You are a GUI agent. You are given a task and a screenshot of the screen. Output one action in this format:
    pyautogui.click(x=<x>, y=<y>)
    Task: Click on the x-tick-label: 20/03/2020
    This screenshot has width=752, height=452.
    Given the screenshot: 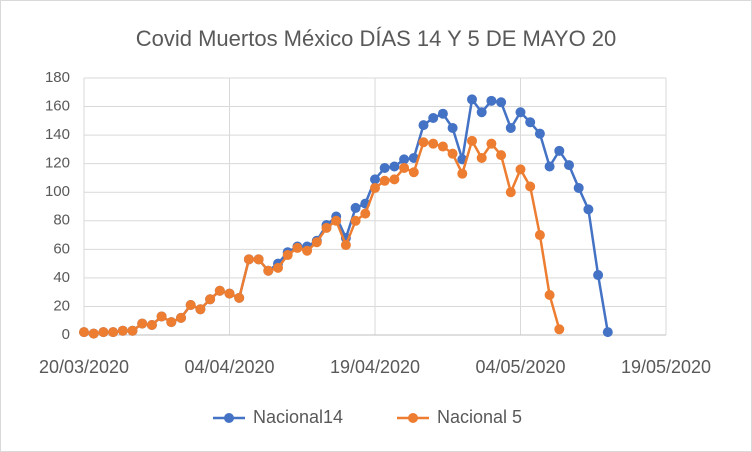 What is the action you would take?
    pyautogui.click(x=84, y=367)
    